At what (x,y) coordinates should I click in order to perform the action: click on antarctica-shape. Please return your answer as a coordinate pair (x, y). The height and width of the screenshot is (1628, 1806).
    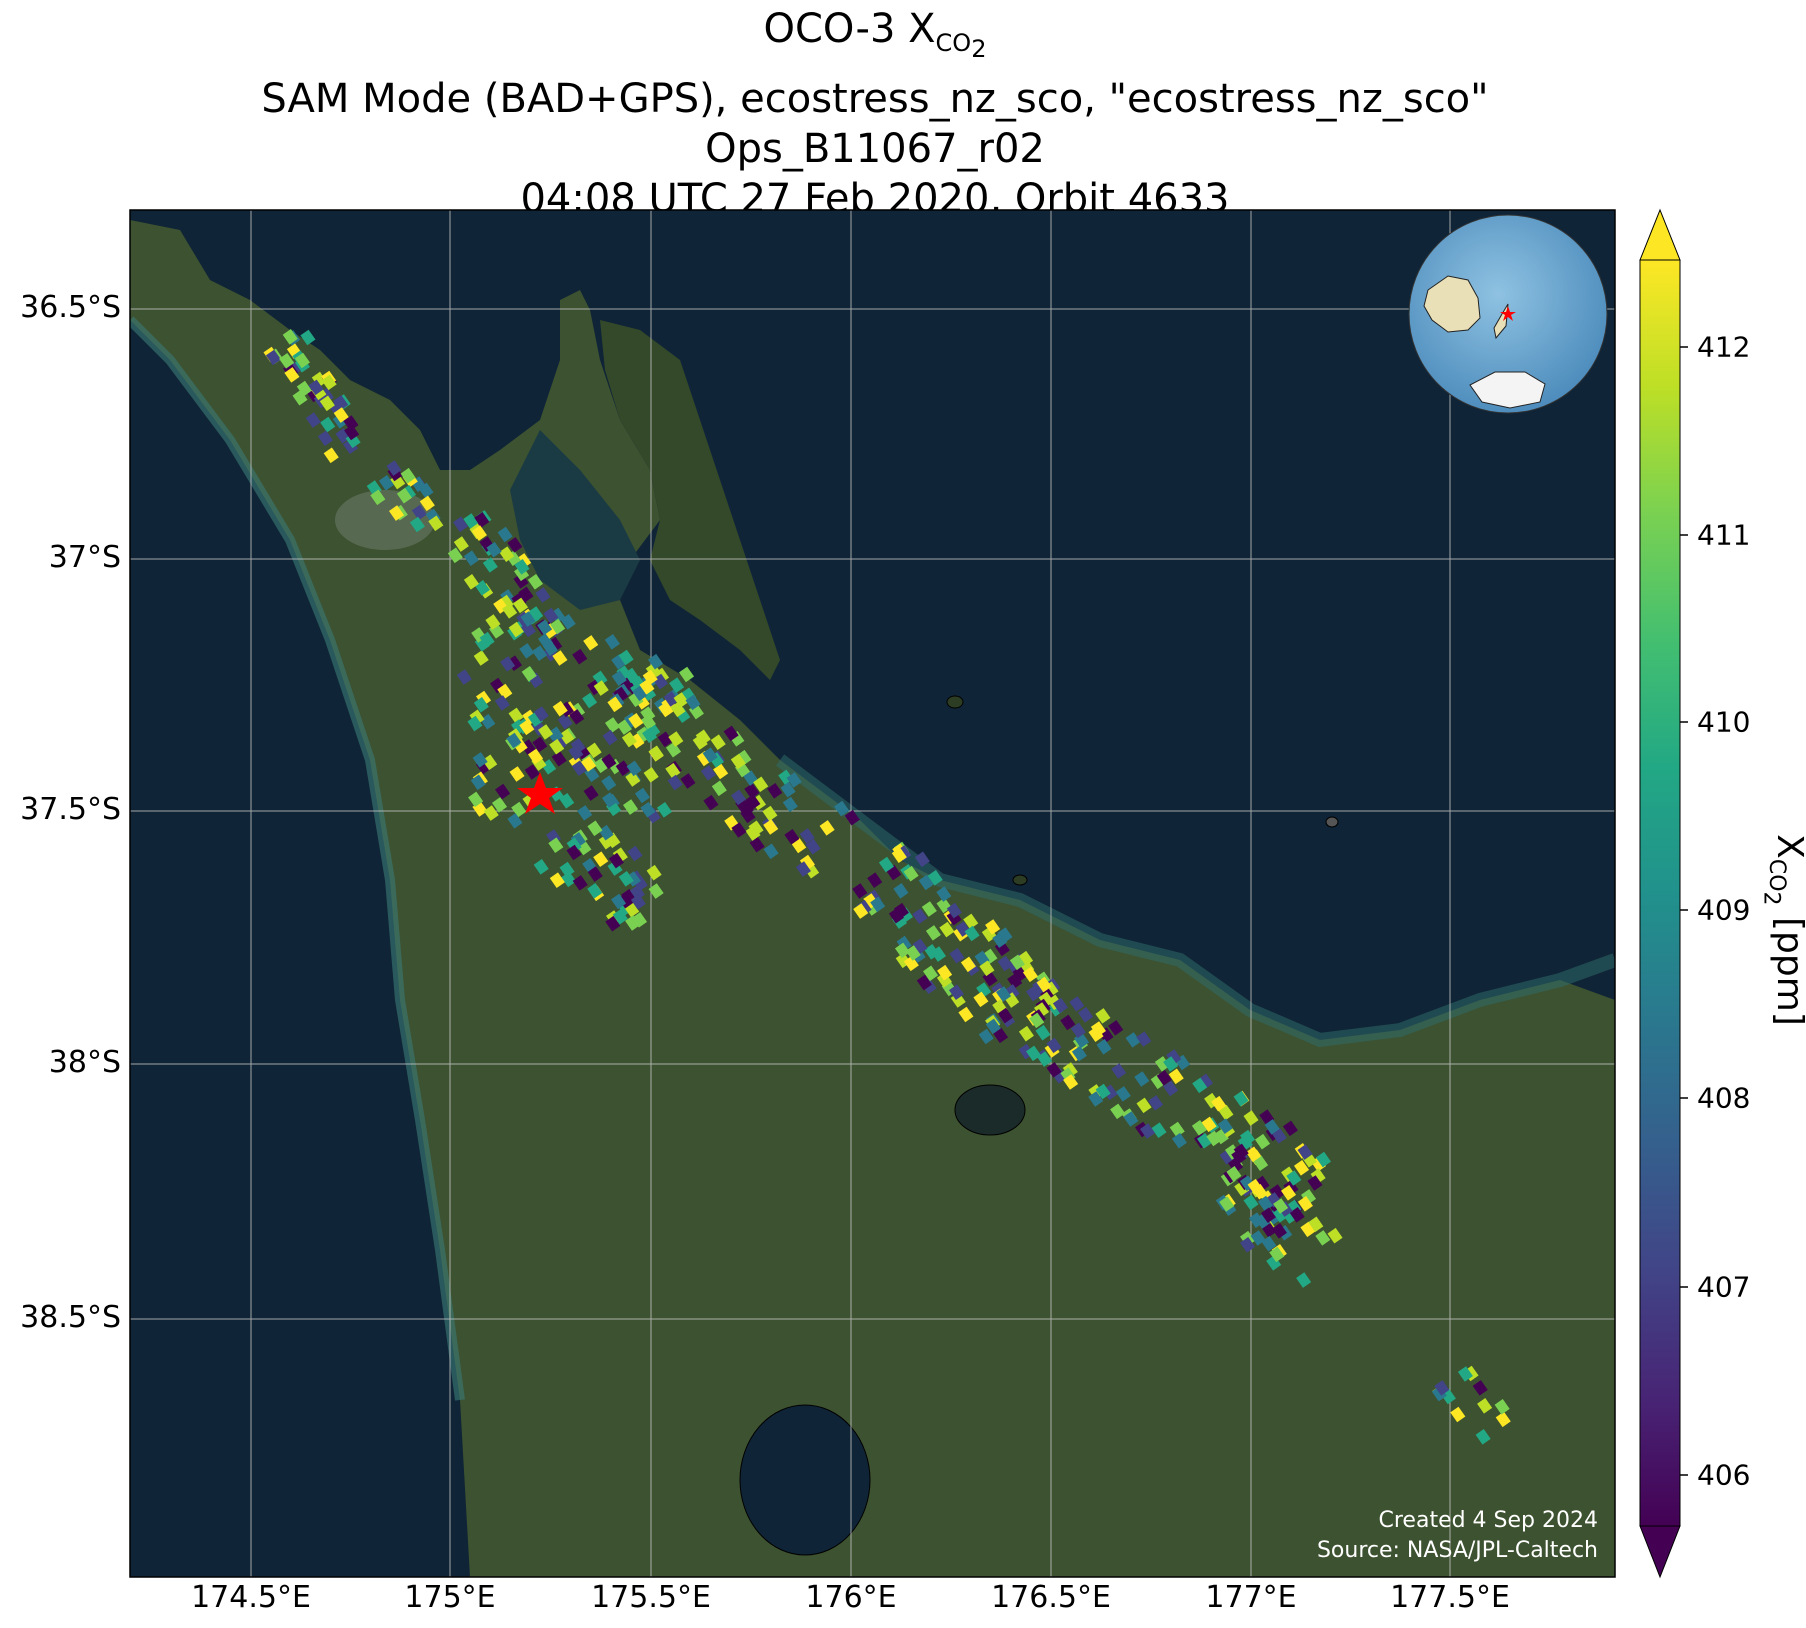
    Looking at the image, I should click on (1507, 390).